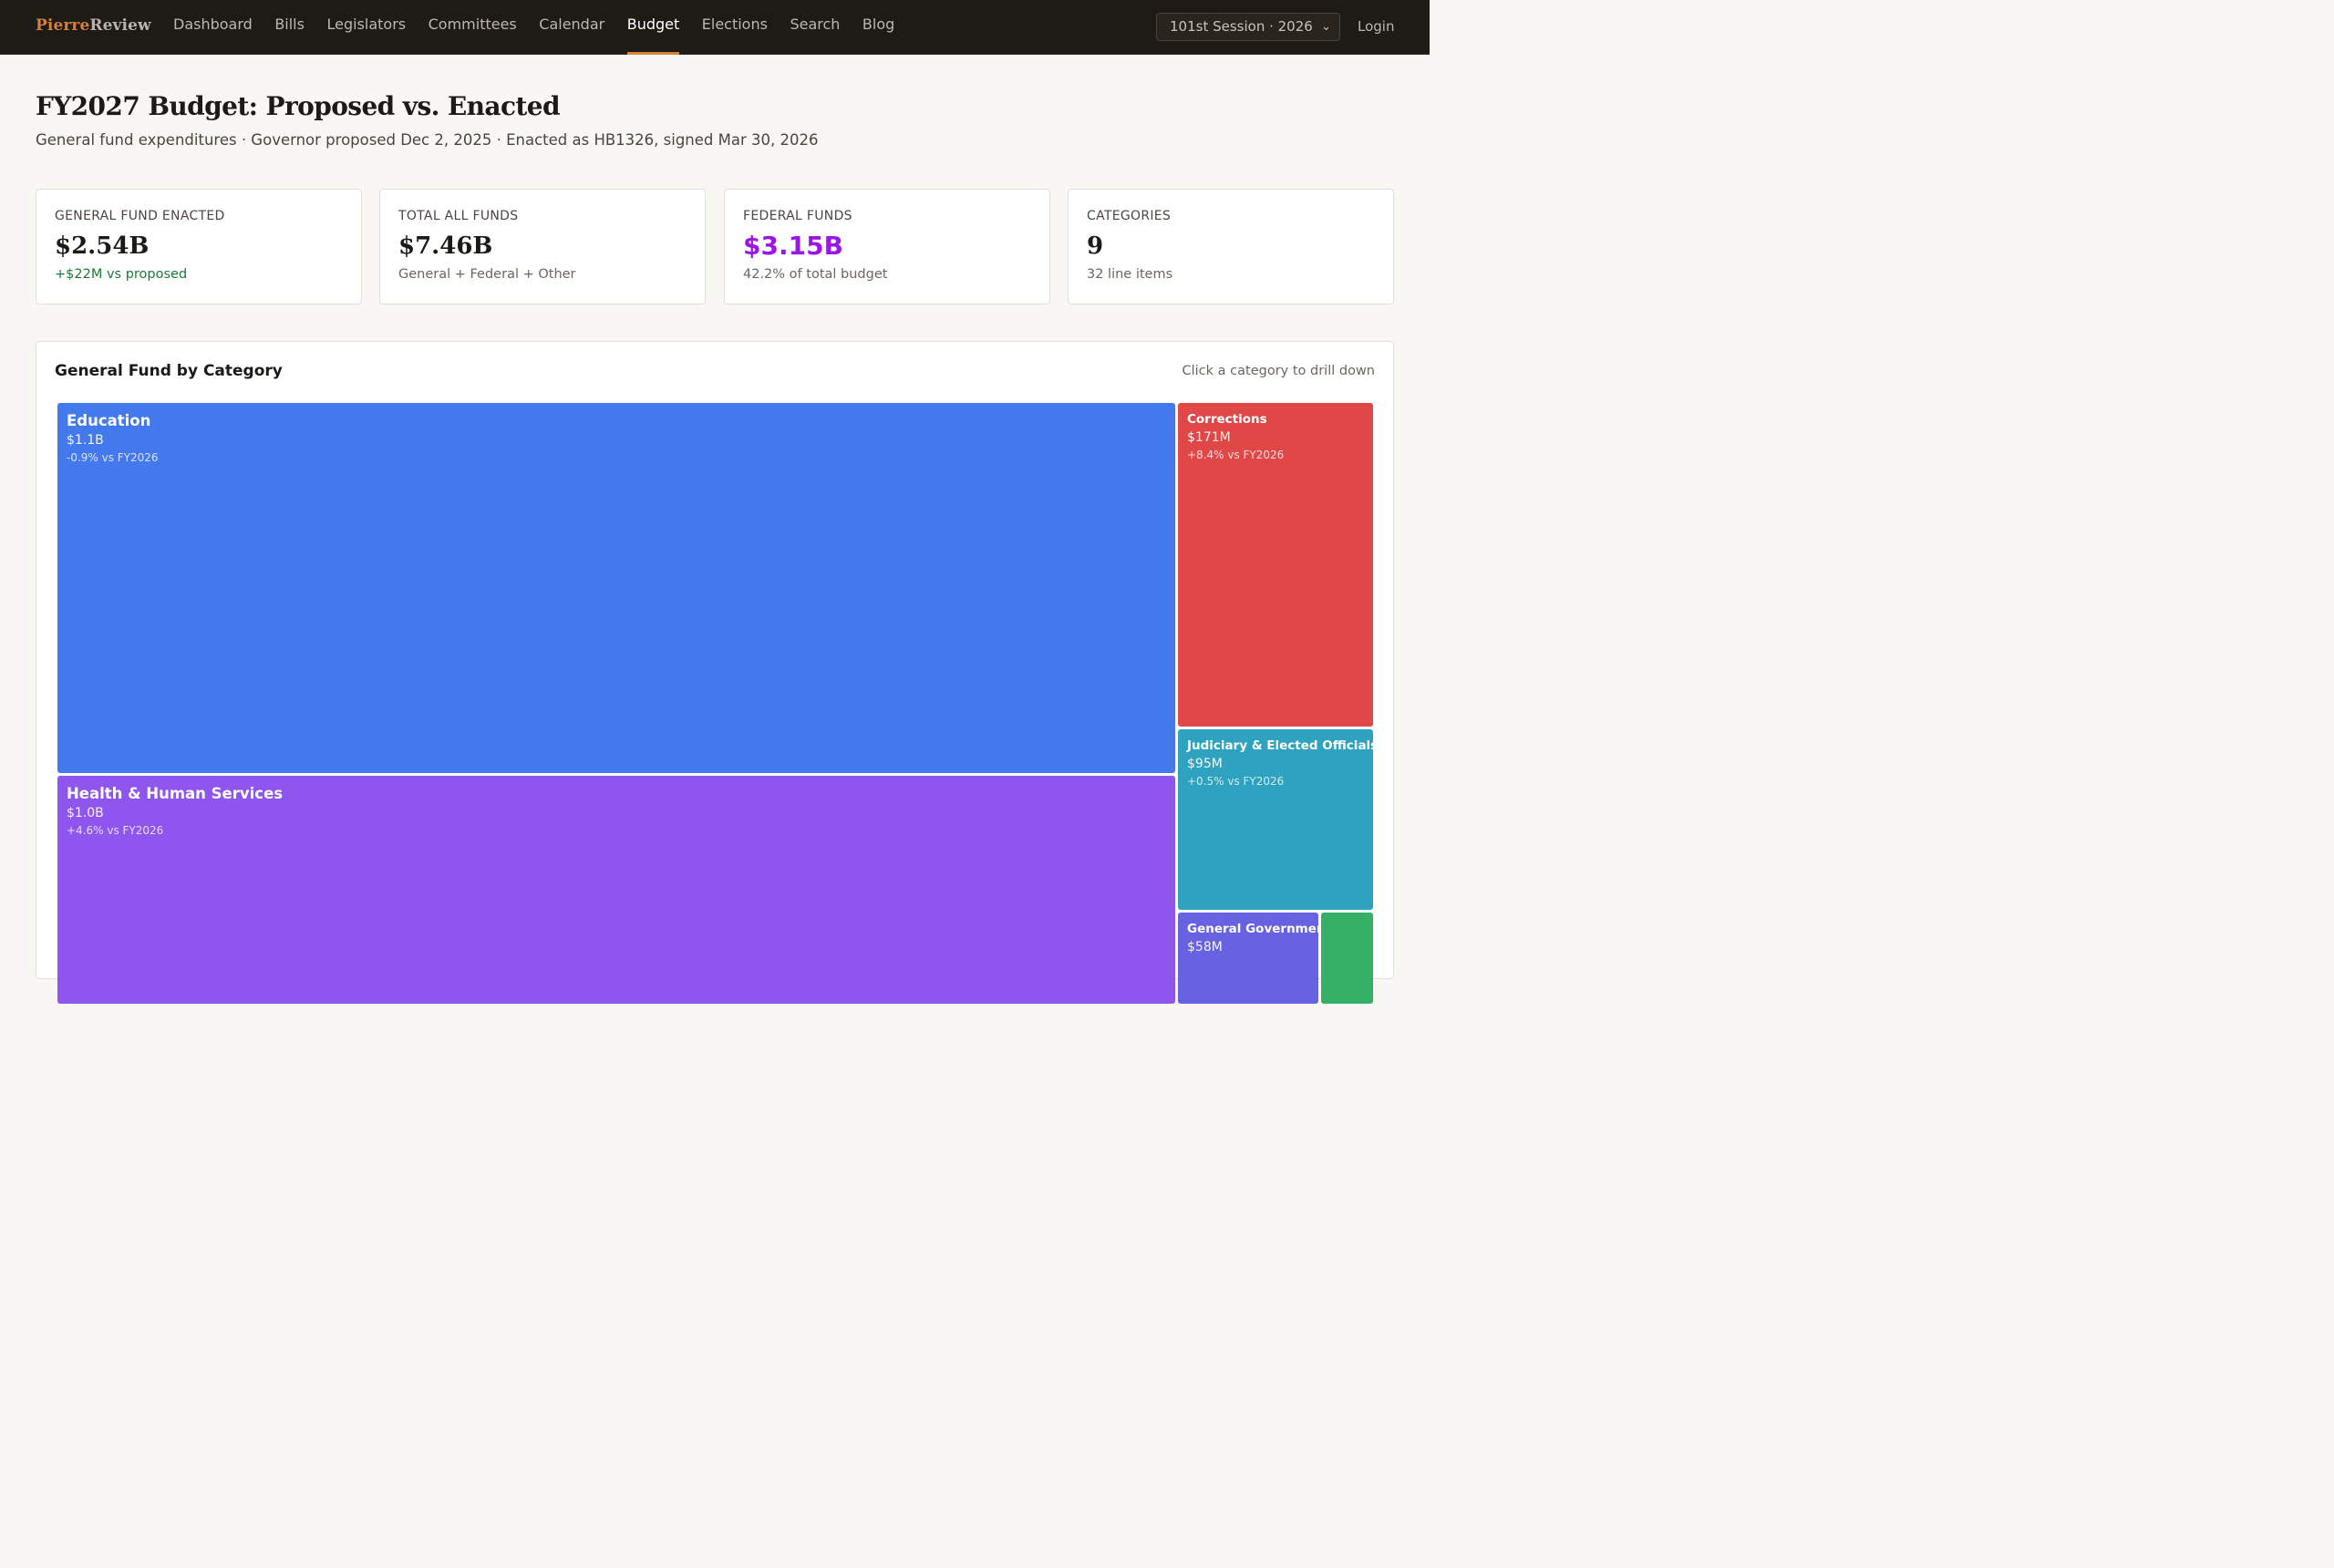 Image resolution: width=2334 pixels, height=1568 pixels. Describe the element at coordinates (298, 106) in the screenshot. I see `page-title: FY2027 Budget: Proposed vs. Enacted` at that location.